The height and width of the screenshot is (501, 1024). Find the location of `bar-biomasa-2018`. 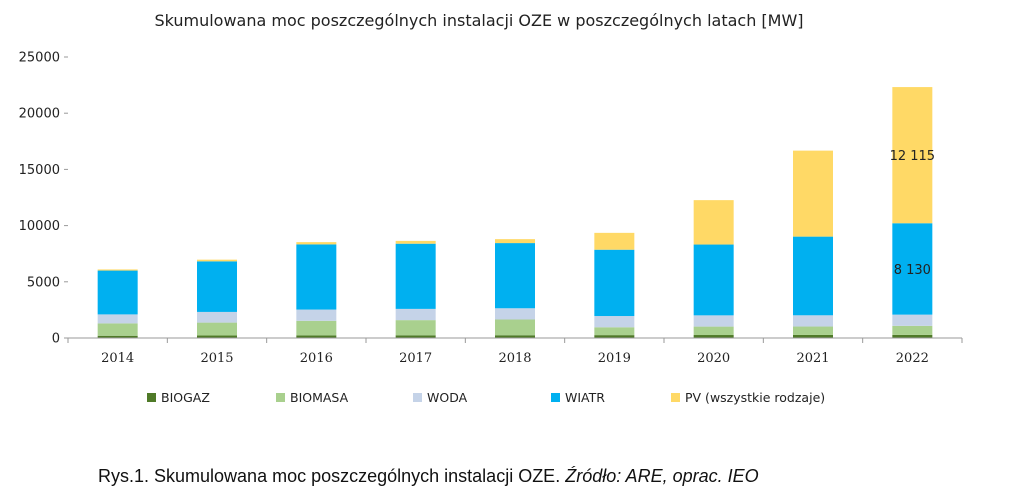

bar-biomasa-2018 is located at coordinates (515, 327).